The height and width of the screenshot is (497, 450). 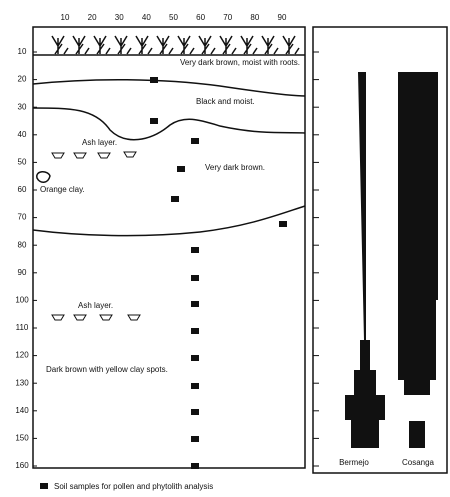 What do you see at coordinates (62, 189) in the screenshot?
I see `annotation: Orange clay.` at bounding box center [62, 189].